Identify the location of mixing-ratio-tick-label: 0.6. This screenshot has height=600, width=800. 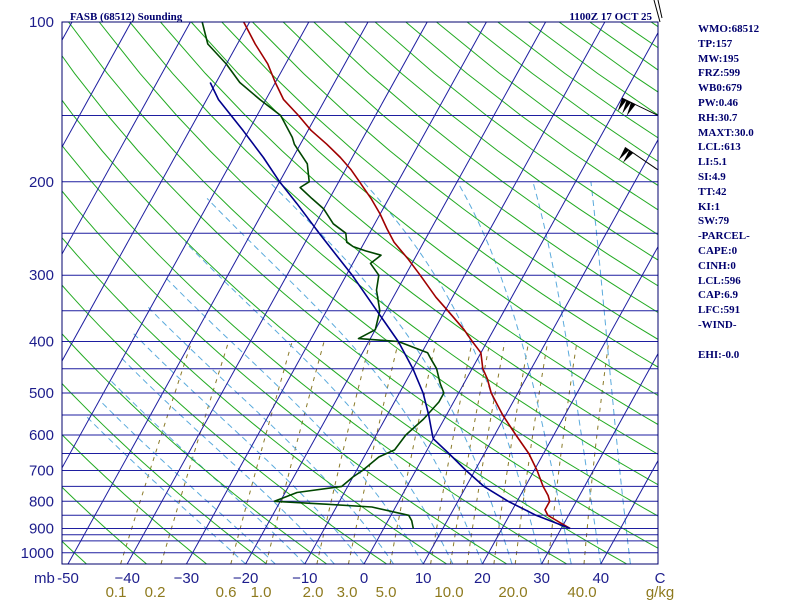
(226, 592).